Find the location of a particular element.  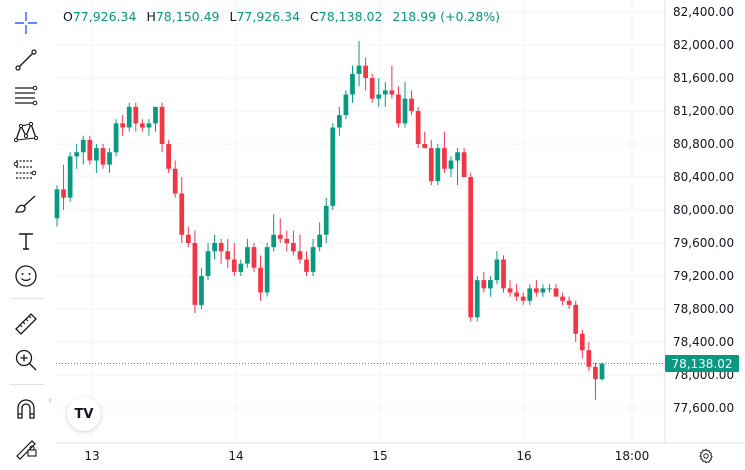

prediction-icon is located at coordinates (26, 169).